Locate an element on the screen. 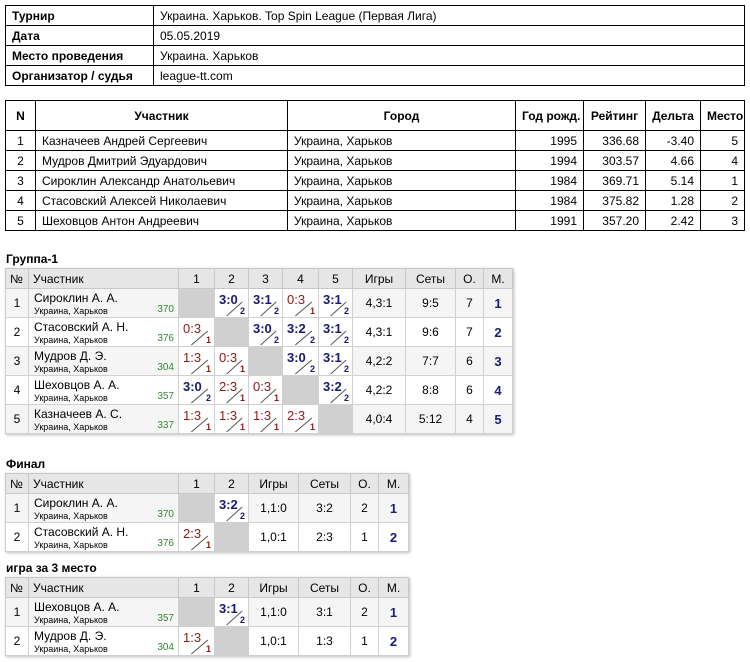 Image resolution: width=750 pixels, height=662 pixels. sets: 5:12 is located at coordinates (430, 419).